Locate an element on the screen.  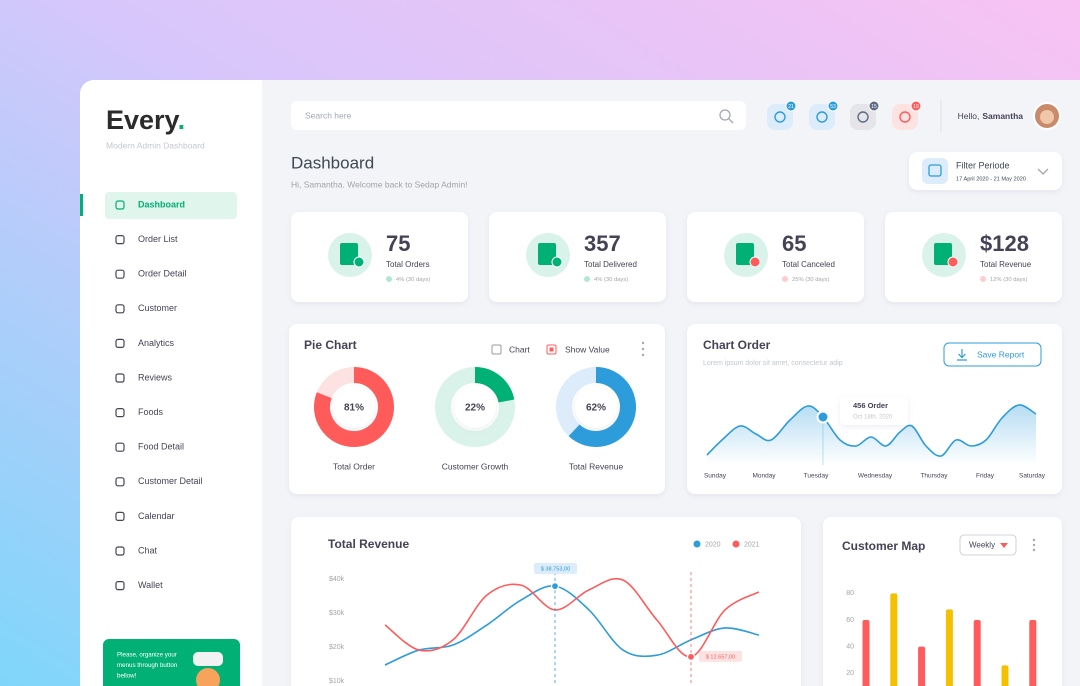
brand: Every. is located at coordinates (145, 120).